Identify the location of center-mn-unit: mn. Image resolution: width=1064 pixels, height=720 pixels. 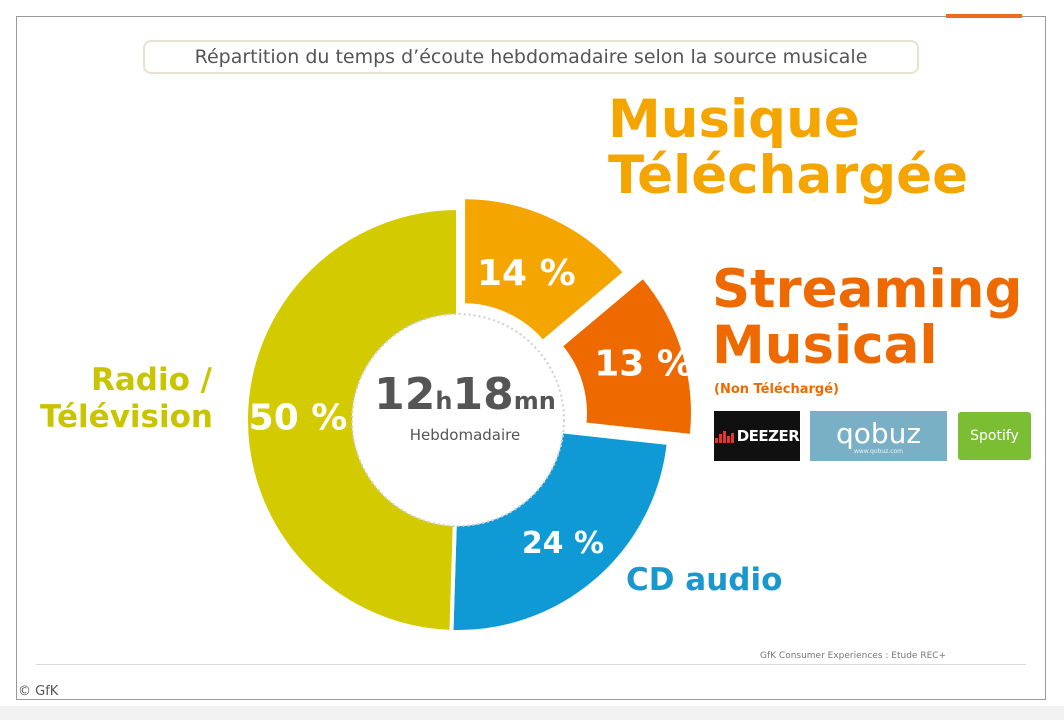
(535, 401).